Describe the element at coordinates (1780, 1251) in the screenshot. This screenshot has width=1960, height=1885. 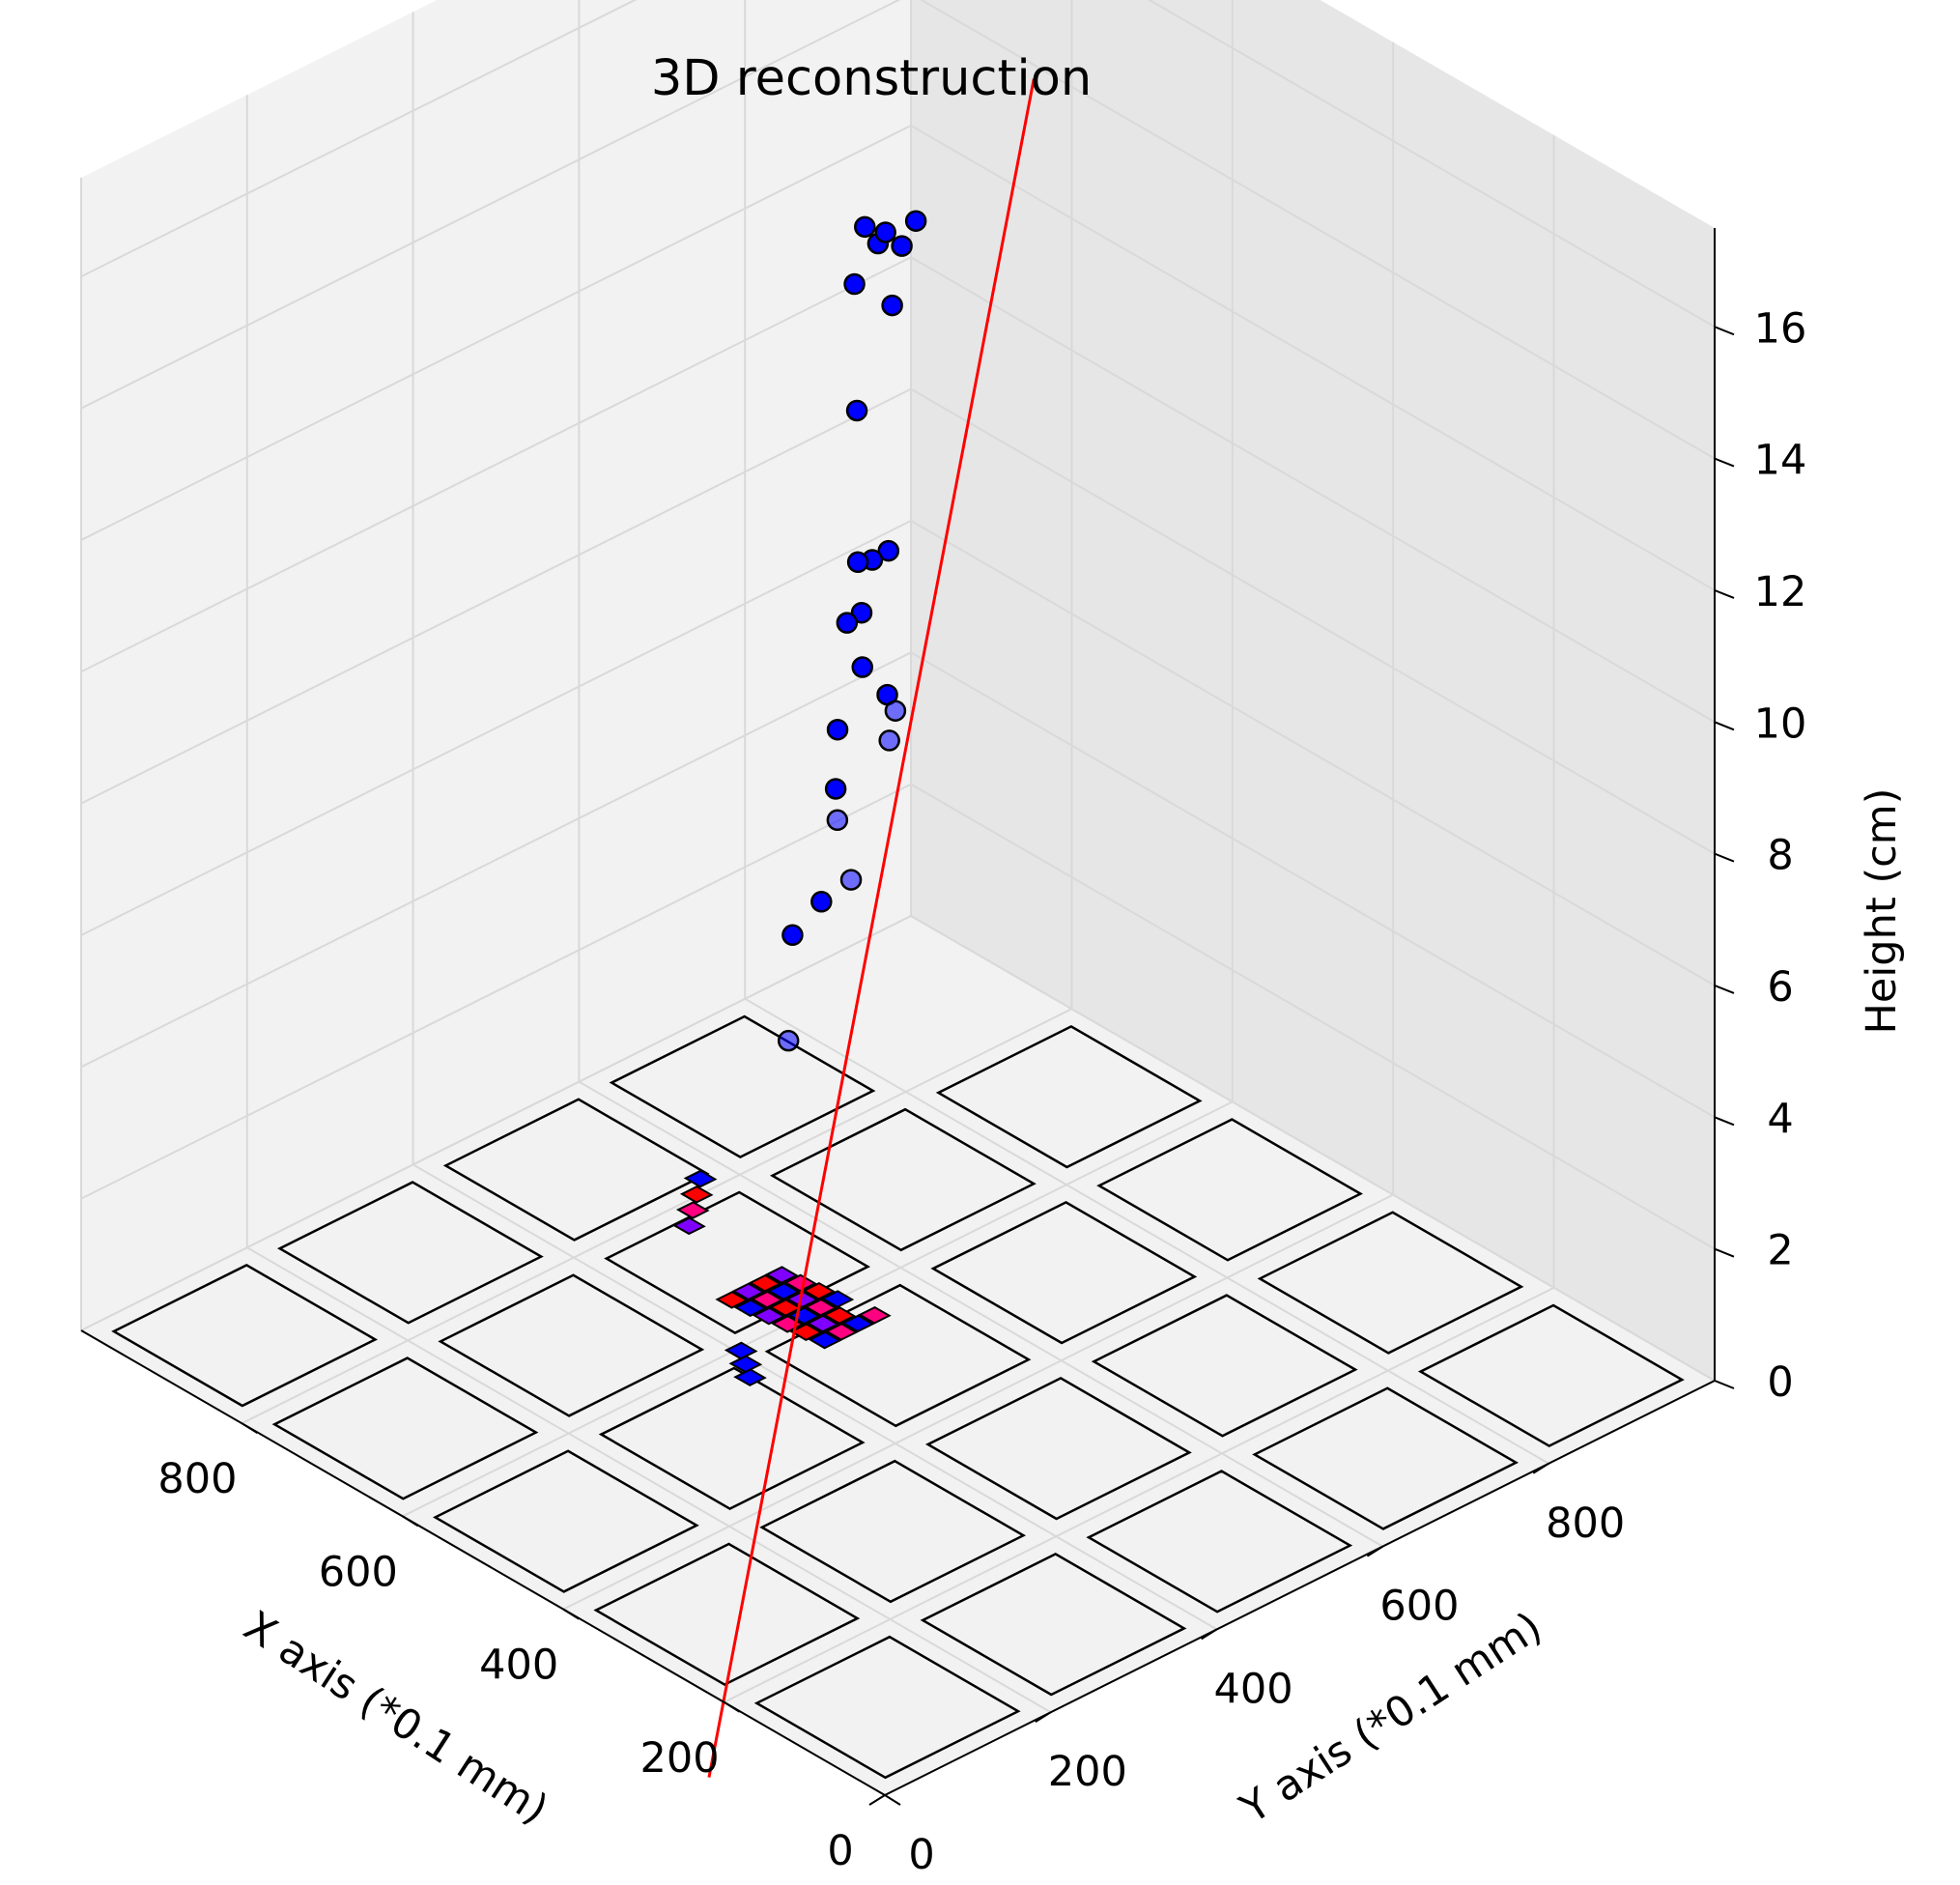
I see `z-tick-label: 2` at that location.